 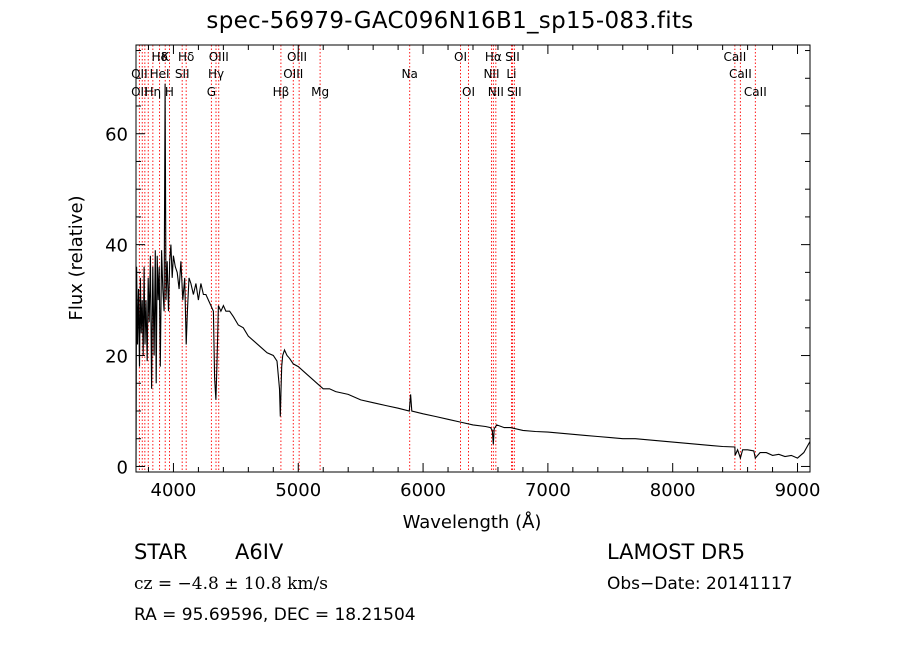 What do you see at coordinates (259, 552) in the screenshot?
I see `object-subclass: A6IV` at bounding box center [259, 552].